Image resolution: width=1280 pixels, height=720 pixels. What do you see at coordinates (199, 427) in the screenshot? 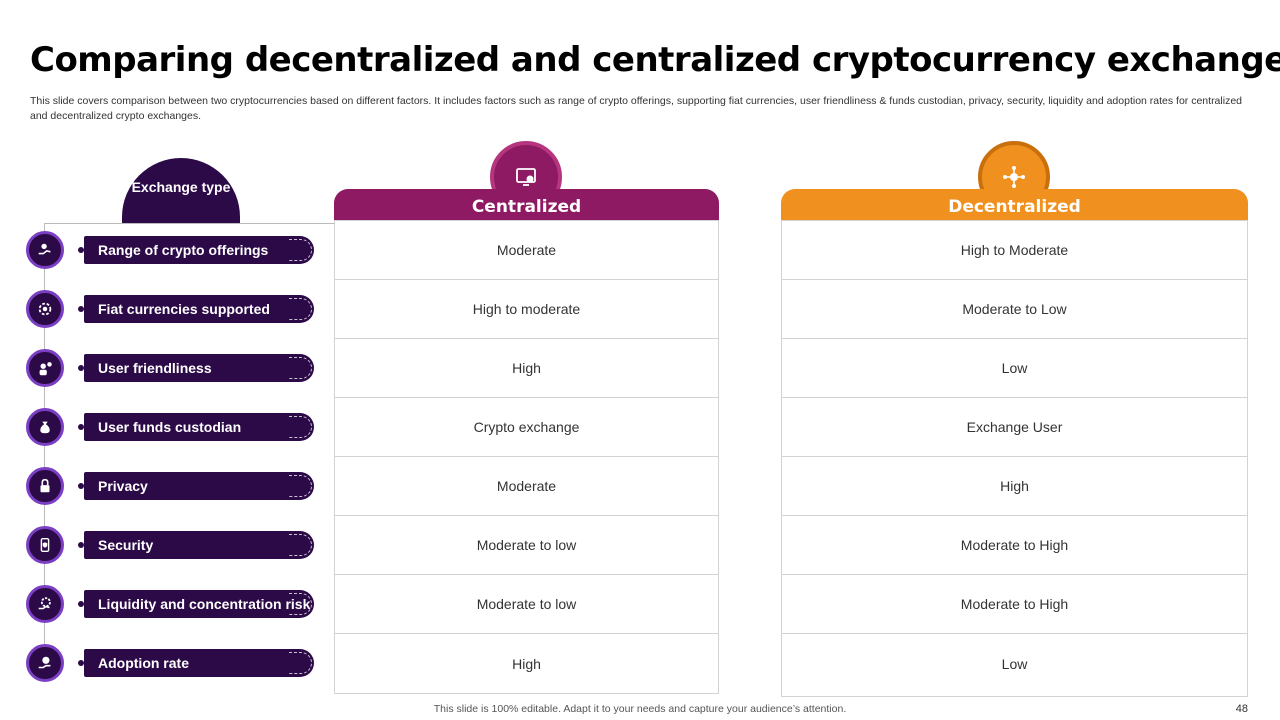
I see `factor-label: User funds custodian` at bounding box center [199, 427].